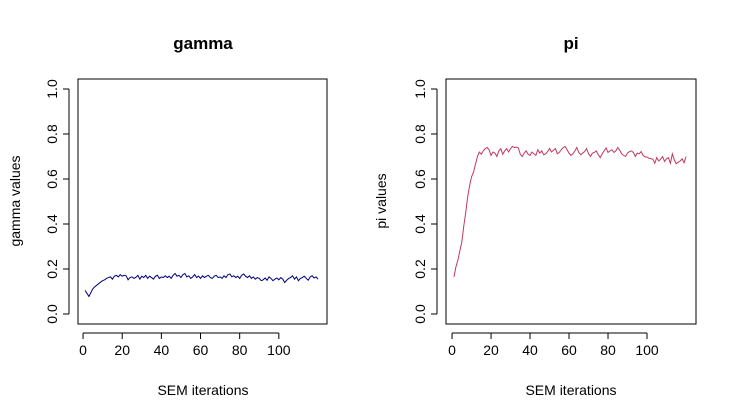  Describe the element at coordinates (420, 134) in the screenshot. I see `pi-y-tick-label: 0.8` at that location.